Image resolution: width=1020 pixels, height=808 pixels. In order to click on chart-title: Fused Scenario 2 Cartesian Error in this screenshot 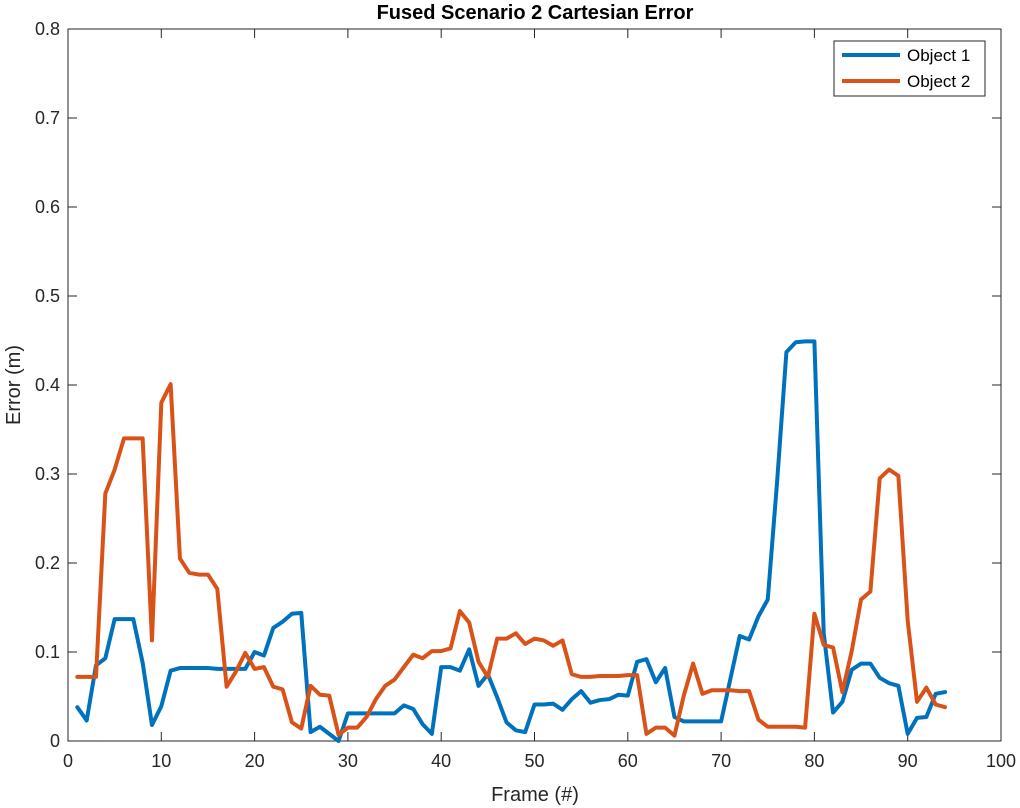, I will do `click(535, 13)`.